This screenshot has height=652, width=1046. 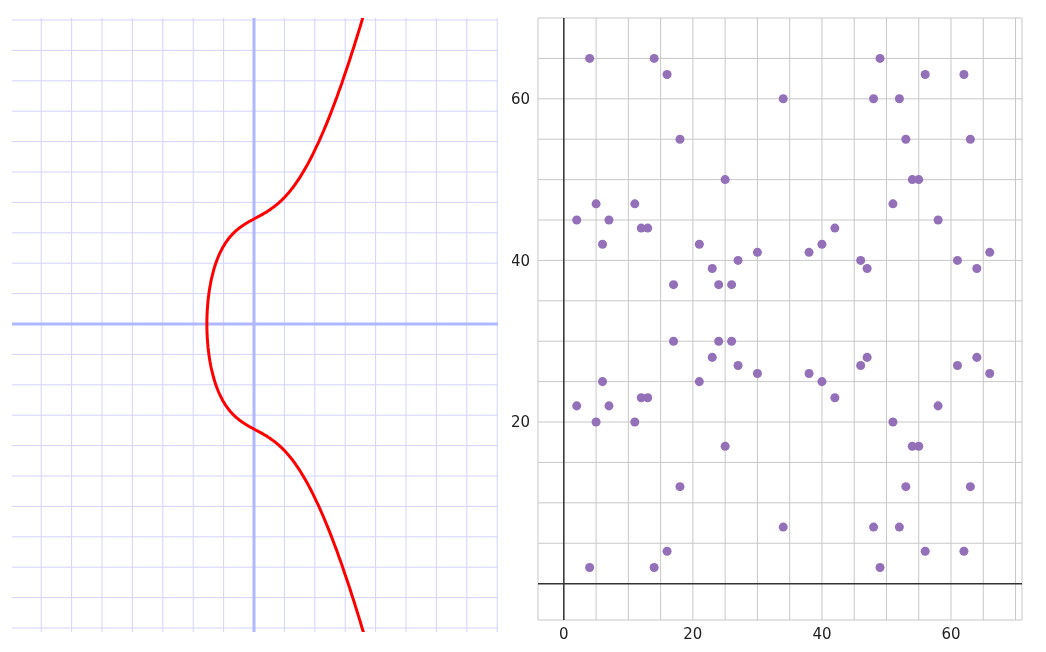 What do you see at coordinates (564, 633) in the screenshot?
I see `x-tick-label: 0` at bounding box center [564, 633].